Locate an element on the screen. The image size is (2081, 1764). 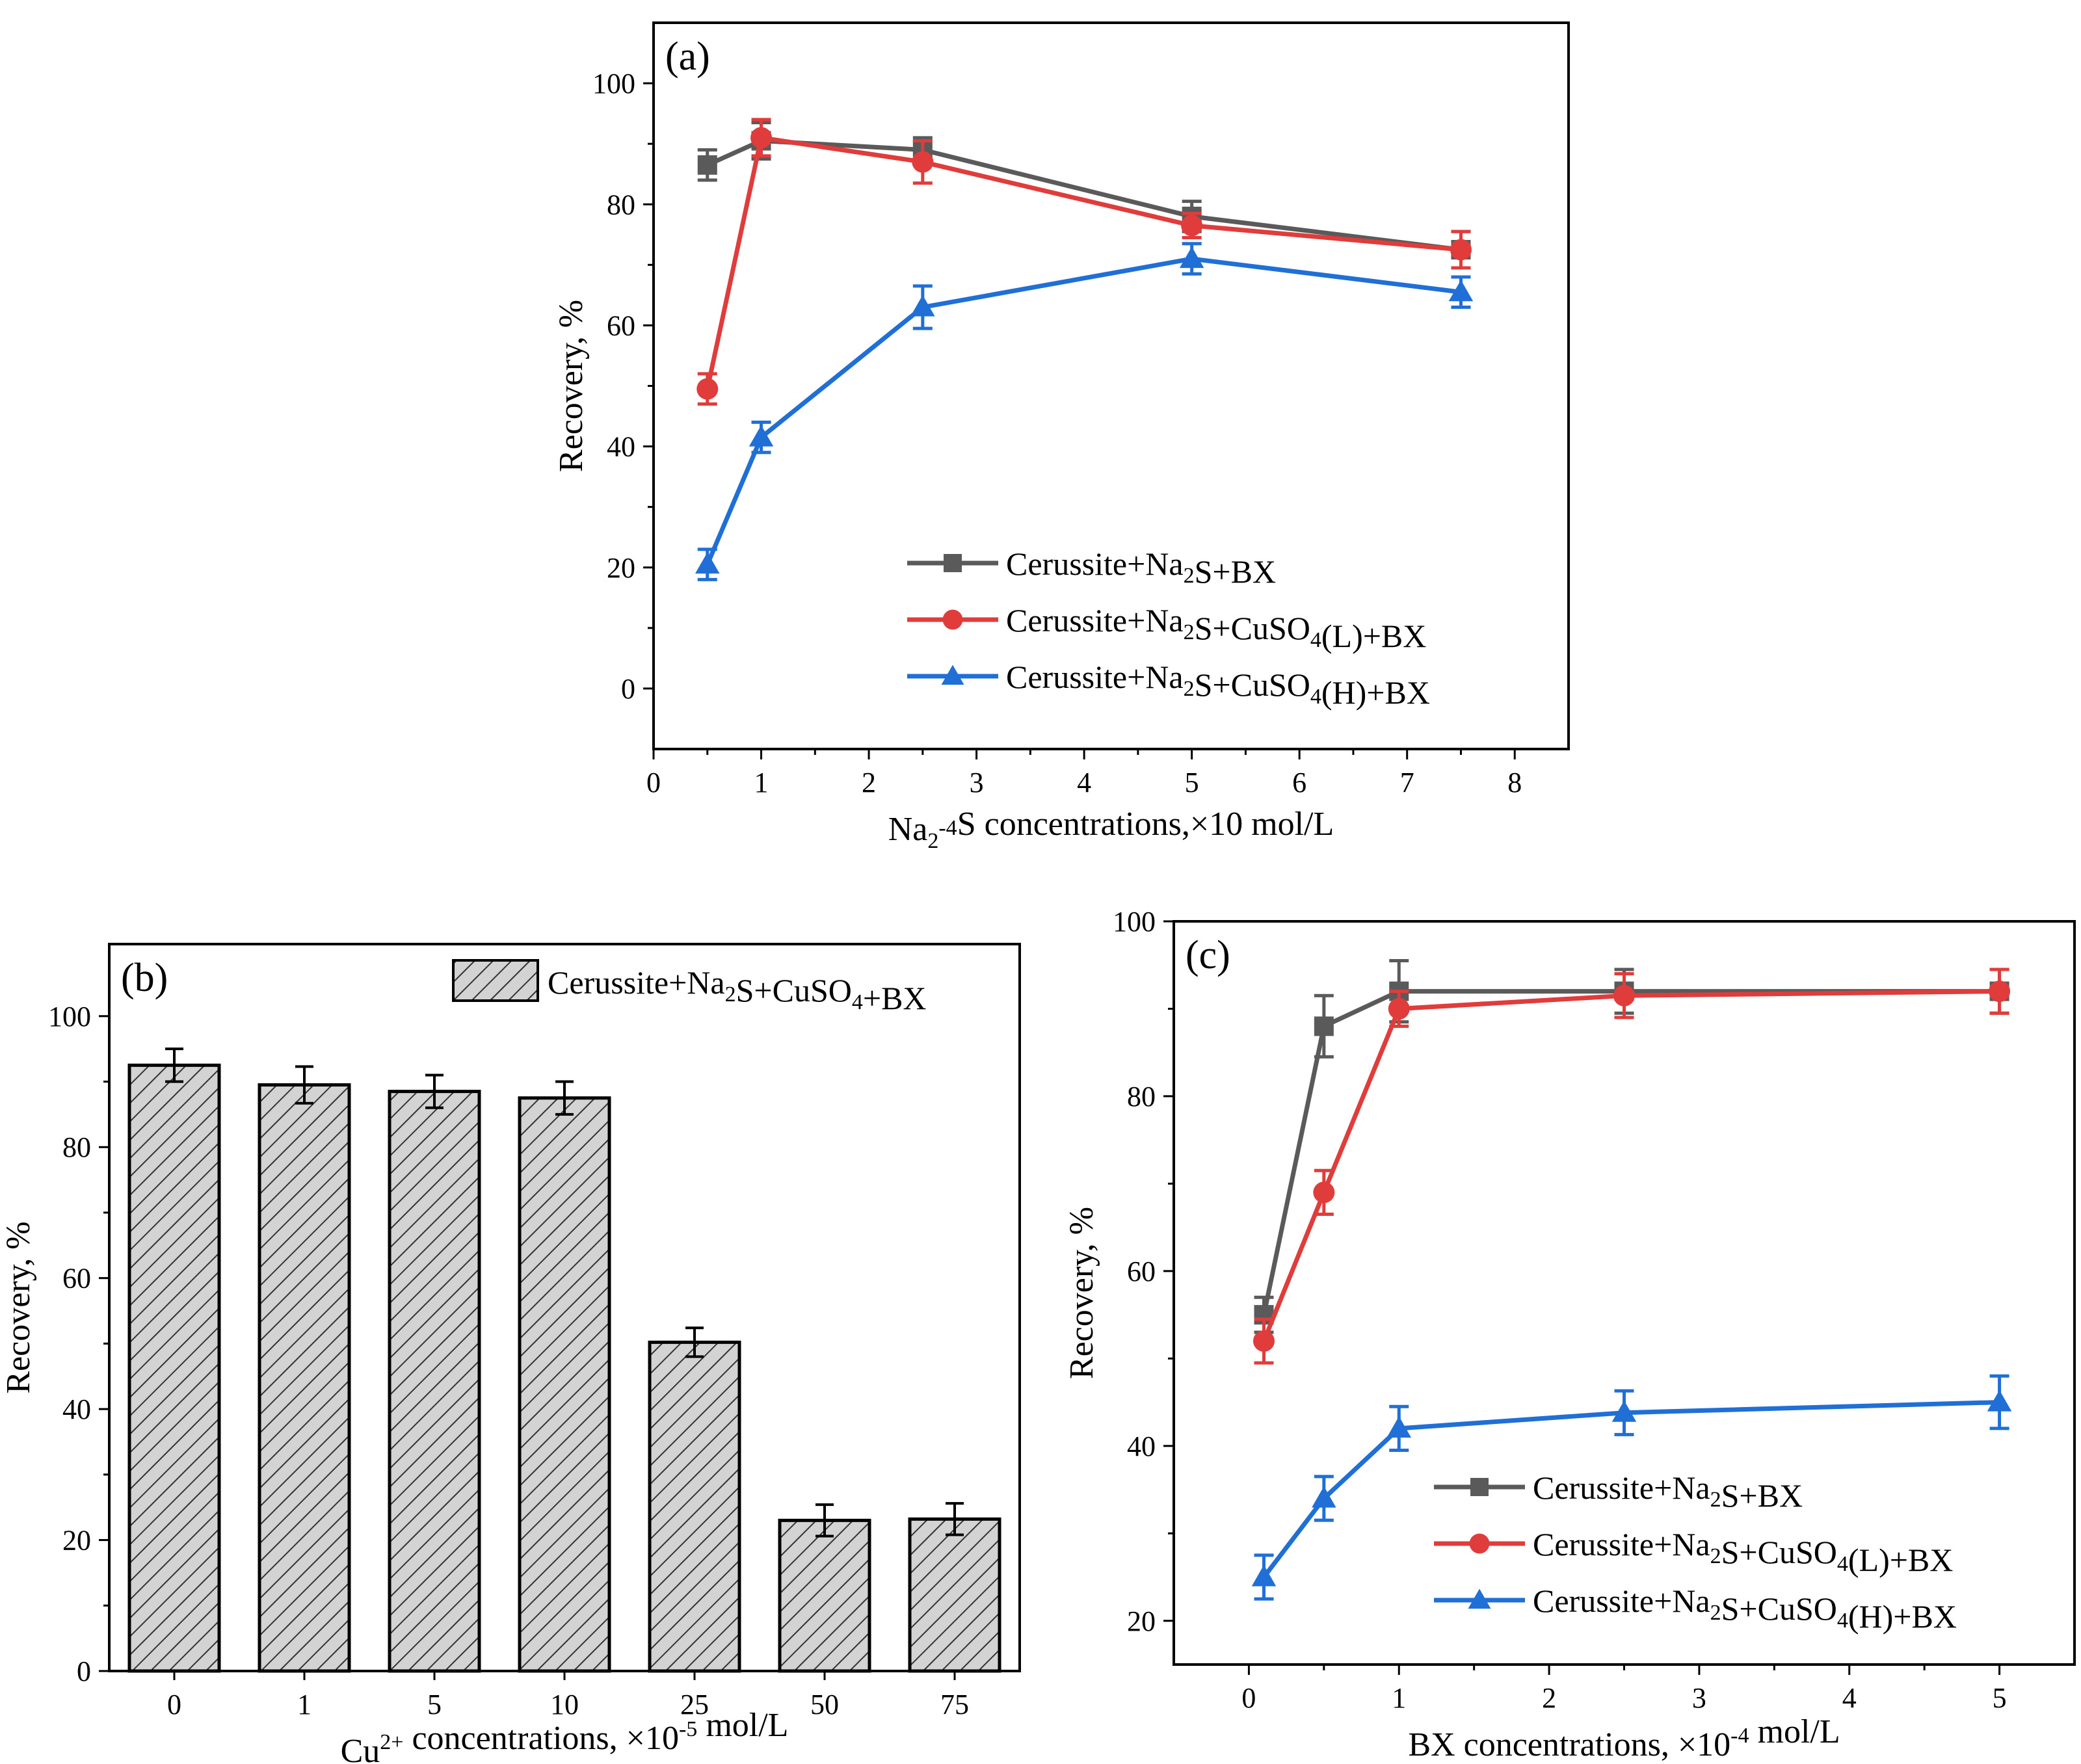
x-axis-title: BX concentrations, ×10-4 mol/L is located at coordinates (1624, 1738).